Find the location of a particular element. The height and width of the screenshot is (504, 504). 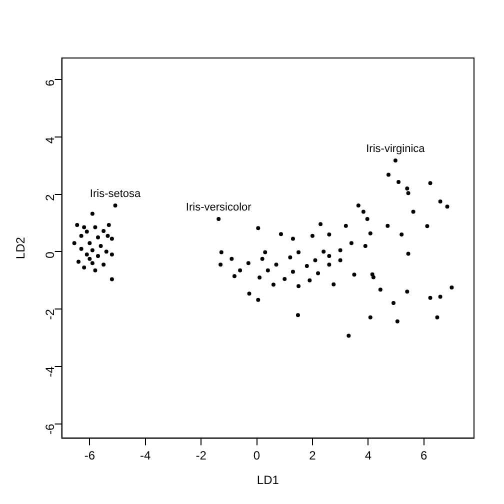

x-tick-label: 0 is located at coordinates (256, 455).